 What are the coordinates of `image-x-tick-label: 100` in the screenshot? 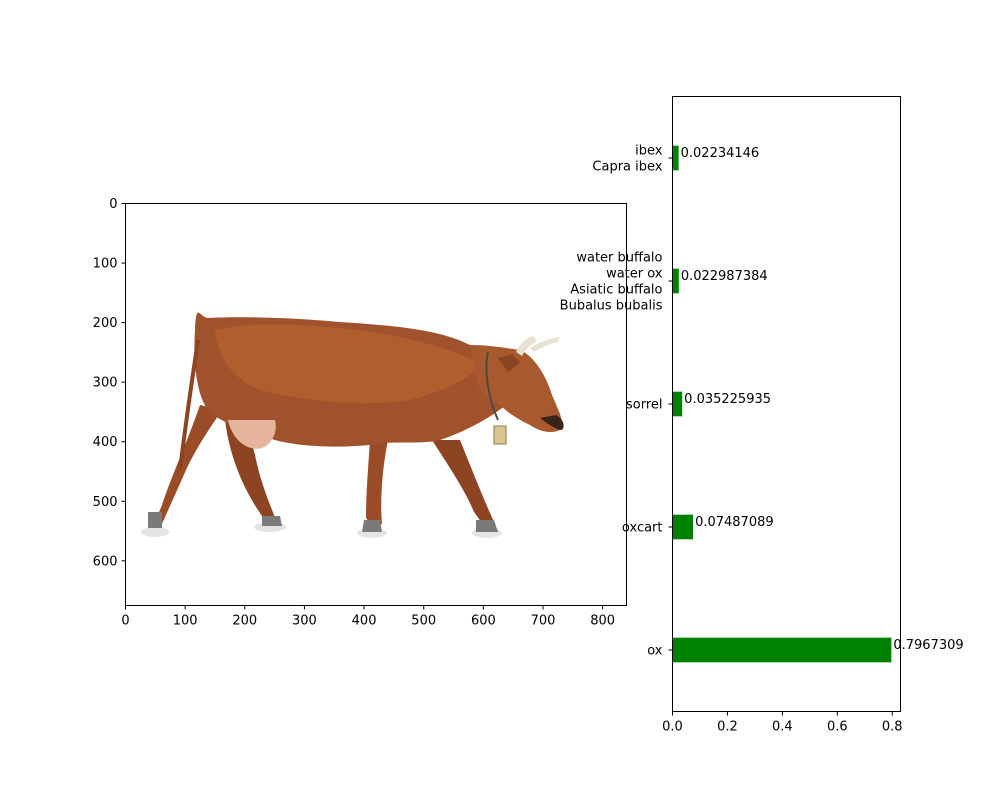 It's located at (185, 621).